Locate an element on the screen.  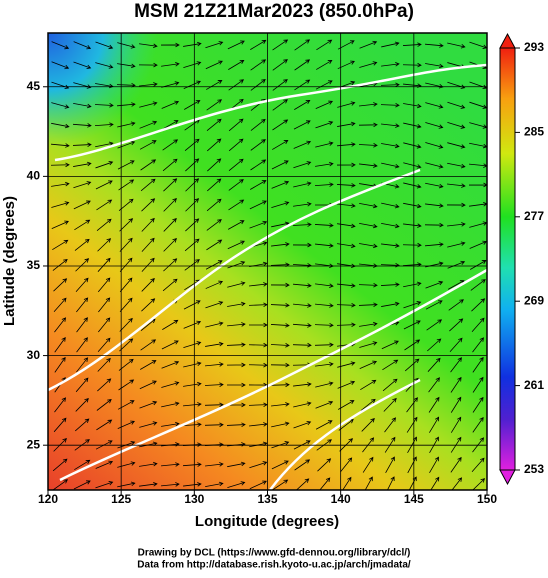
colorbar-tick-label: 261 is located at coordinates (534, 385).